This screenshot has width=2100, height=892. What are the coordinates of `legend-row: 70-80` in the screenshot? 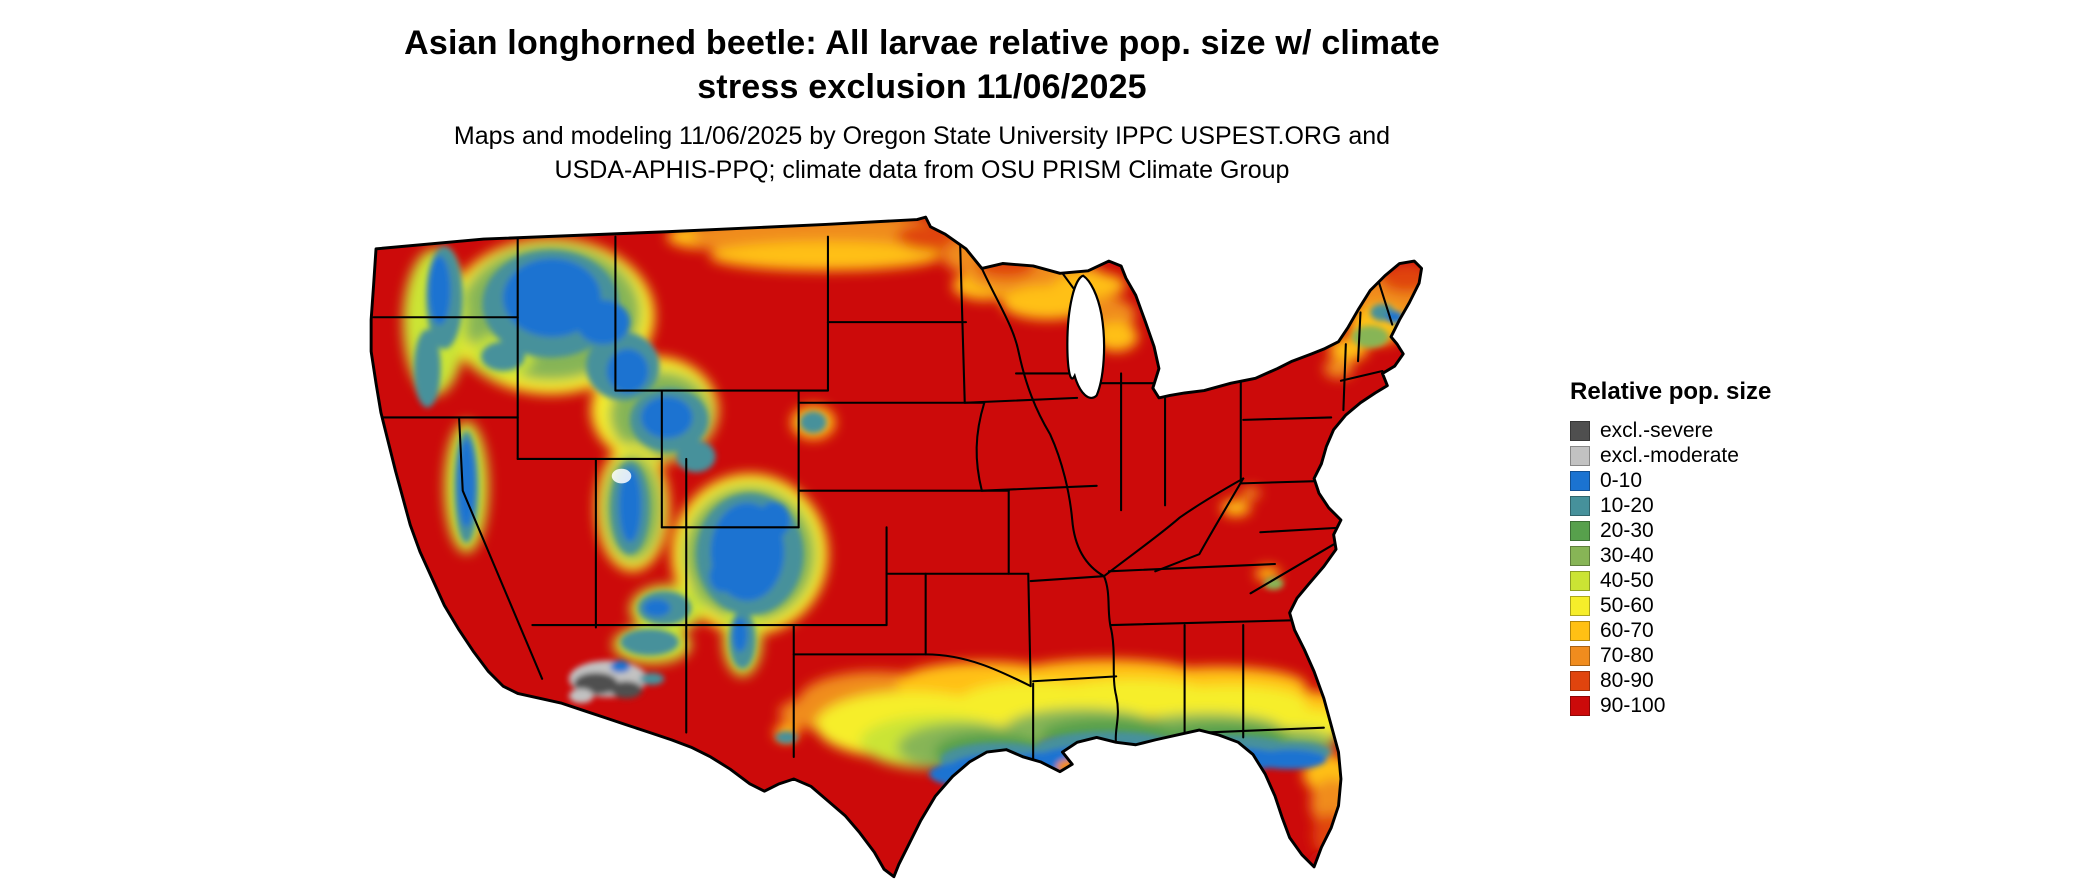 It's located at (1720, 655).